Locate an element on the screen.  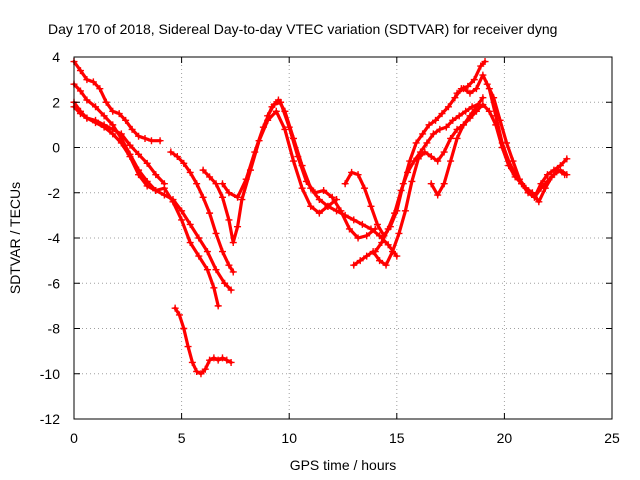
y-tick-label: -8 is located at coordinates (54, 329).